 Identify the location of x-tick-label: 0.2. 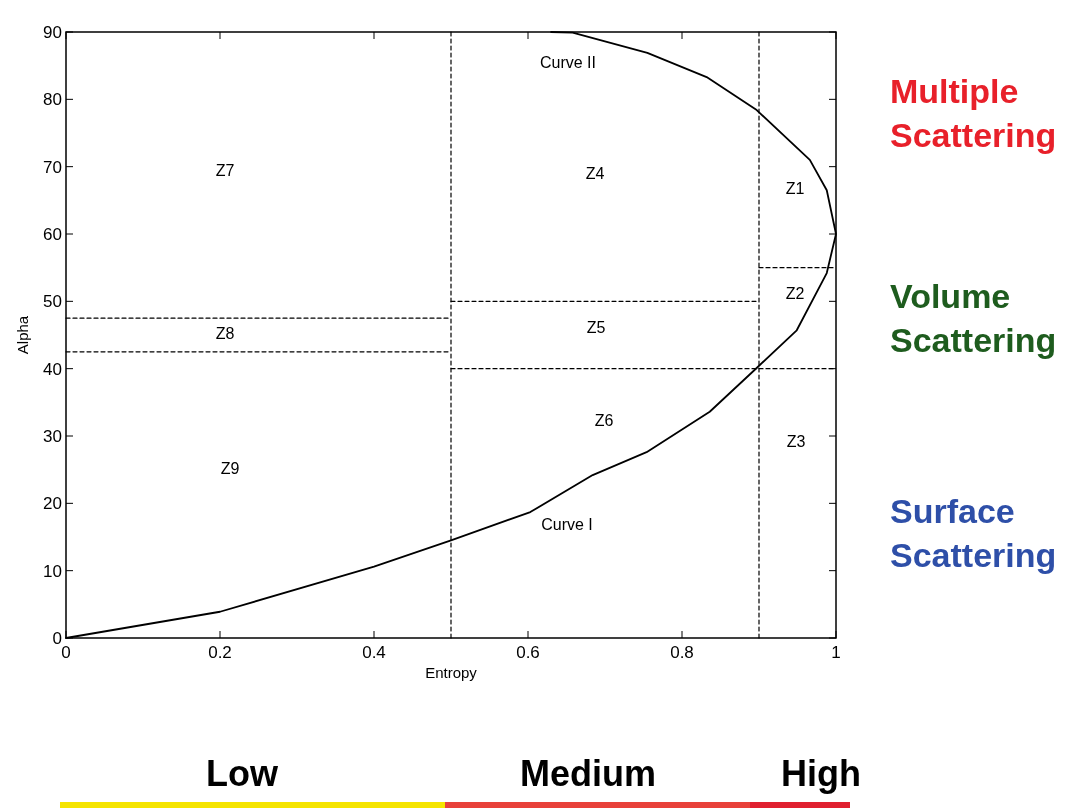
(220, 652).